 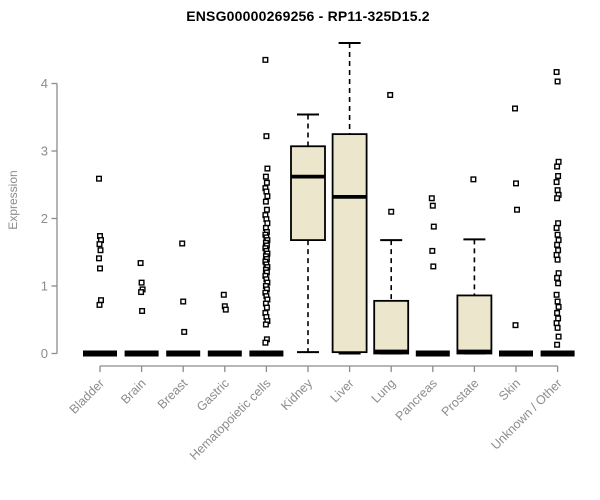 I want to click on x-tick-label: Lung, so click(x=384, y=391).